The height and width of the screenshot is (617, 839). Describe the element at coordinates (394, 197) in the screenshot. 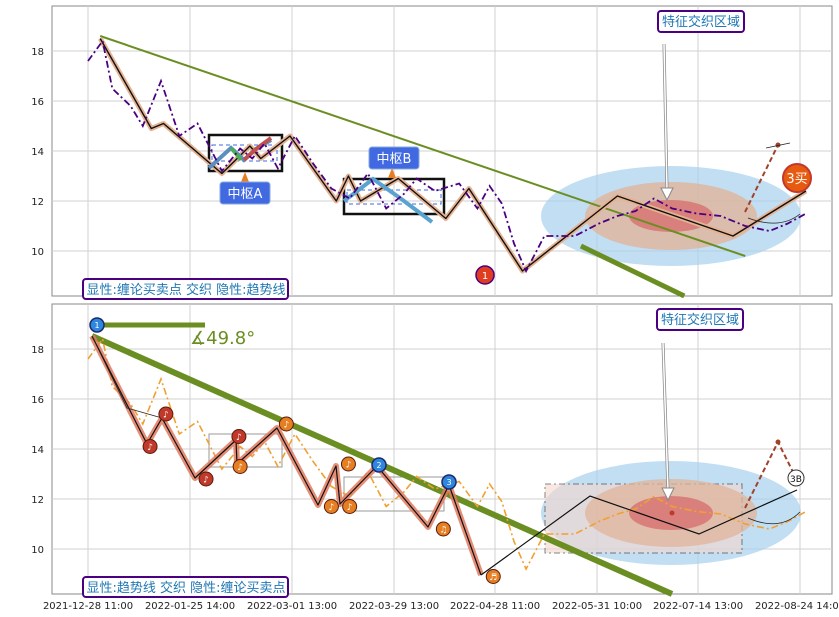

I see `pivot-b-inner-box` at that location.